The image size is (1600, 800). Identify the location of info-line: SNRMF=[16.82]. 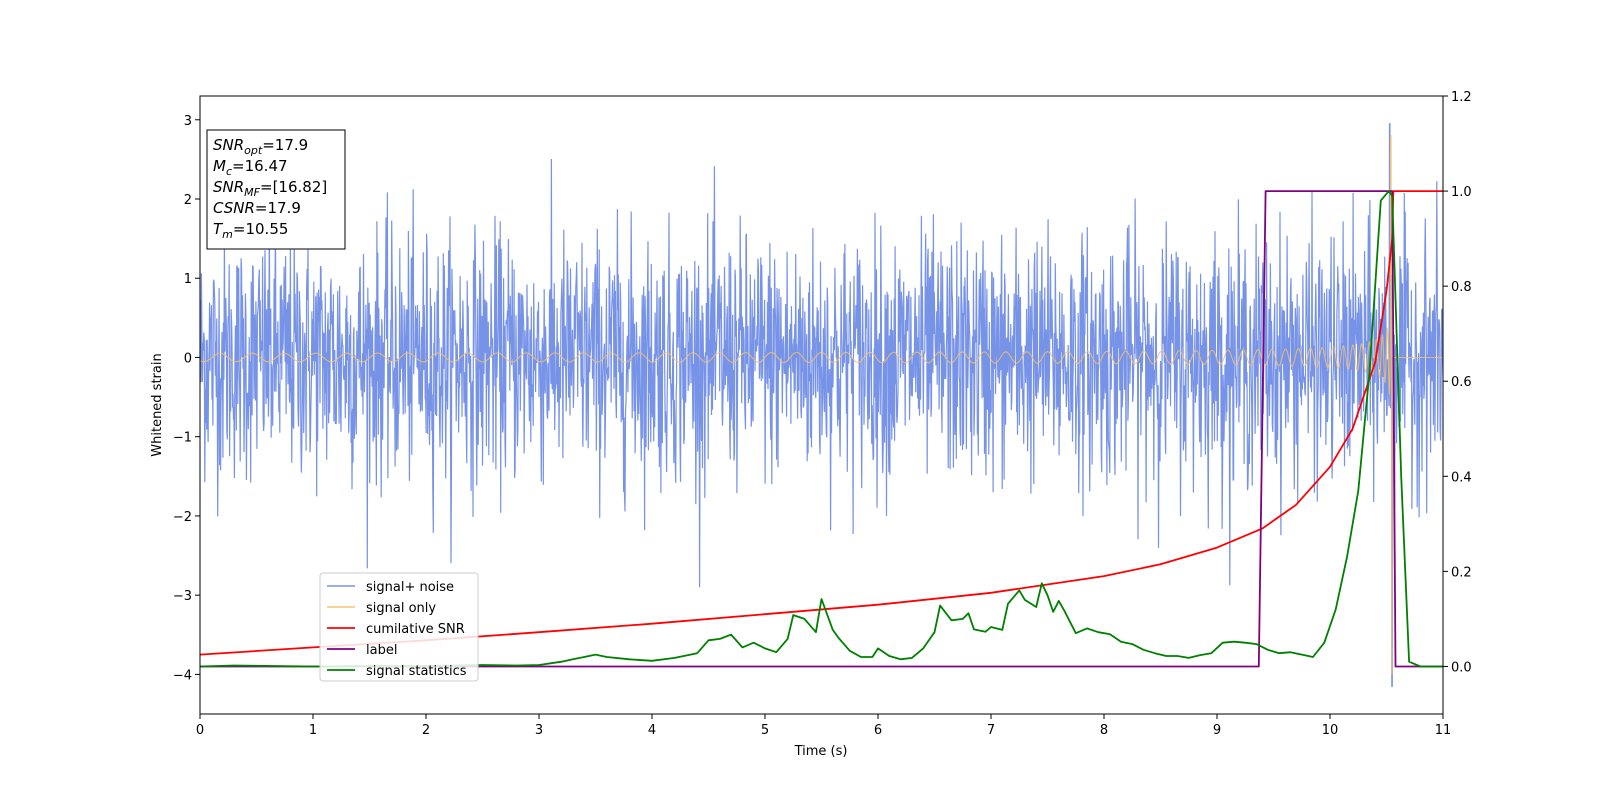
(270, 188).